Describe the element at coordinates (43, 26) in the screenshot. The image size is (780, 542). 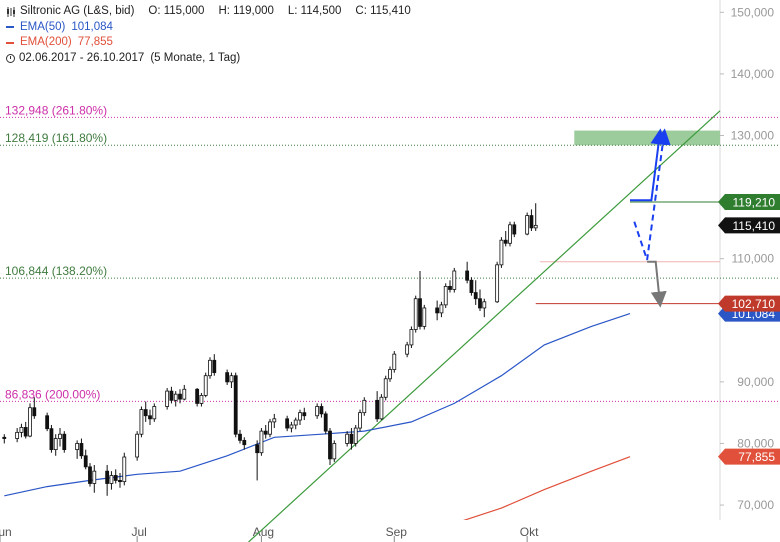
I see `ema50-label: EMA(50)` at that location.